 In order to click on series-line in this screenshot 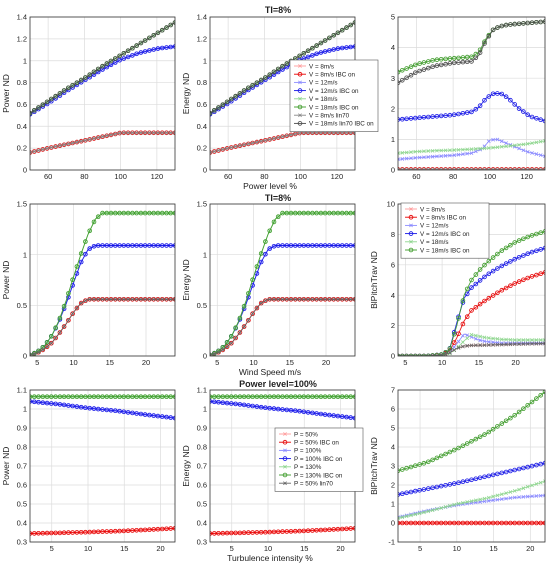, I will do `click(471, 52)`.